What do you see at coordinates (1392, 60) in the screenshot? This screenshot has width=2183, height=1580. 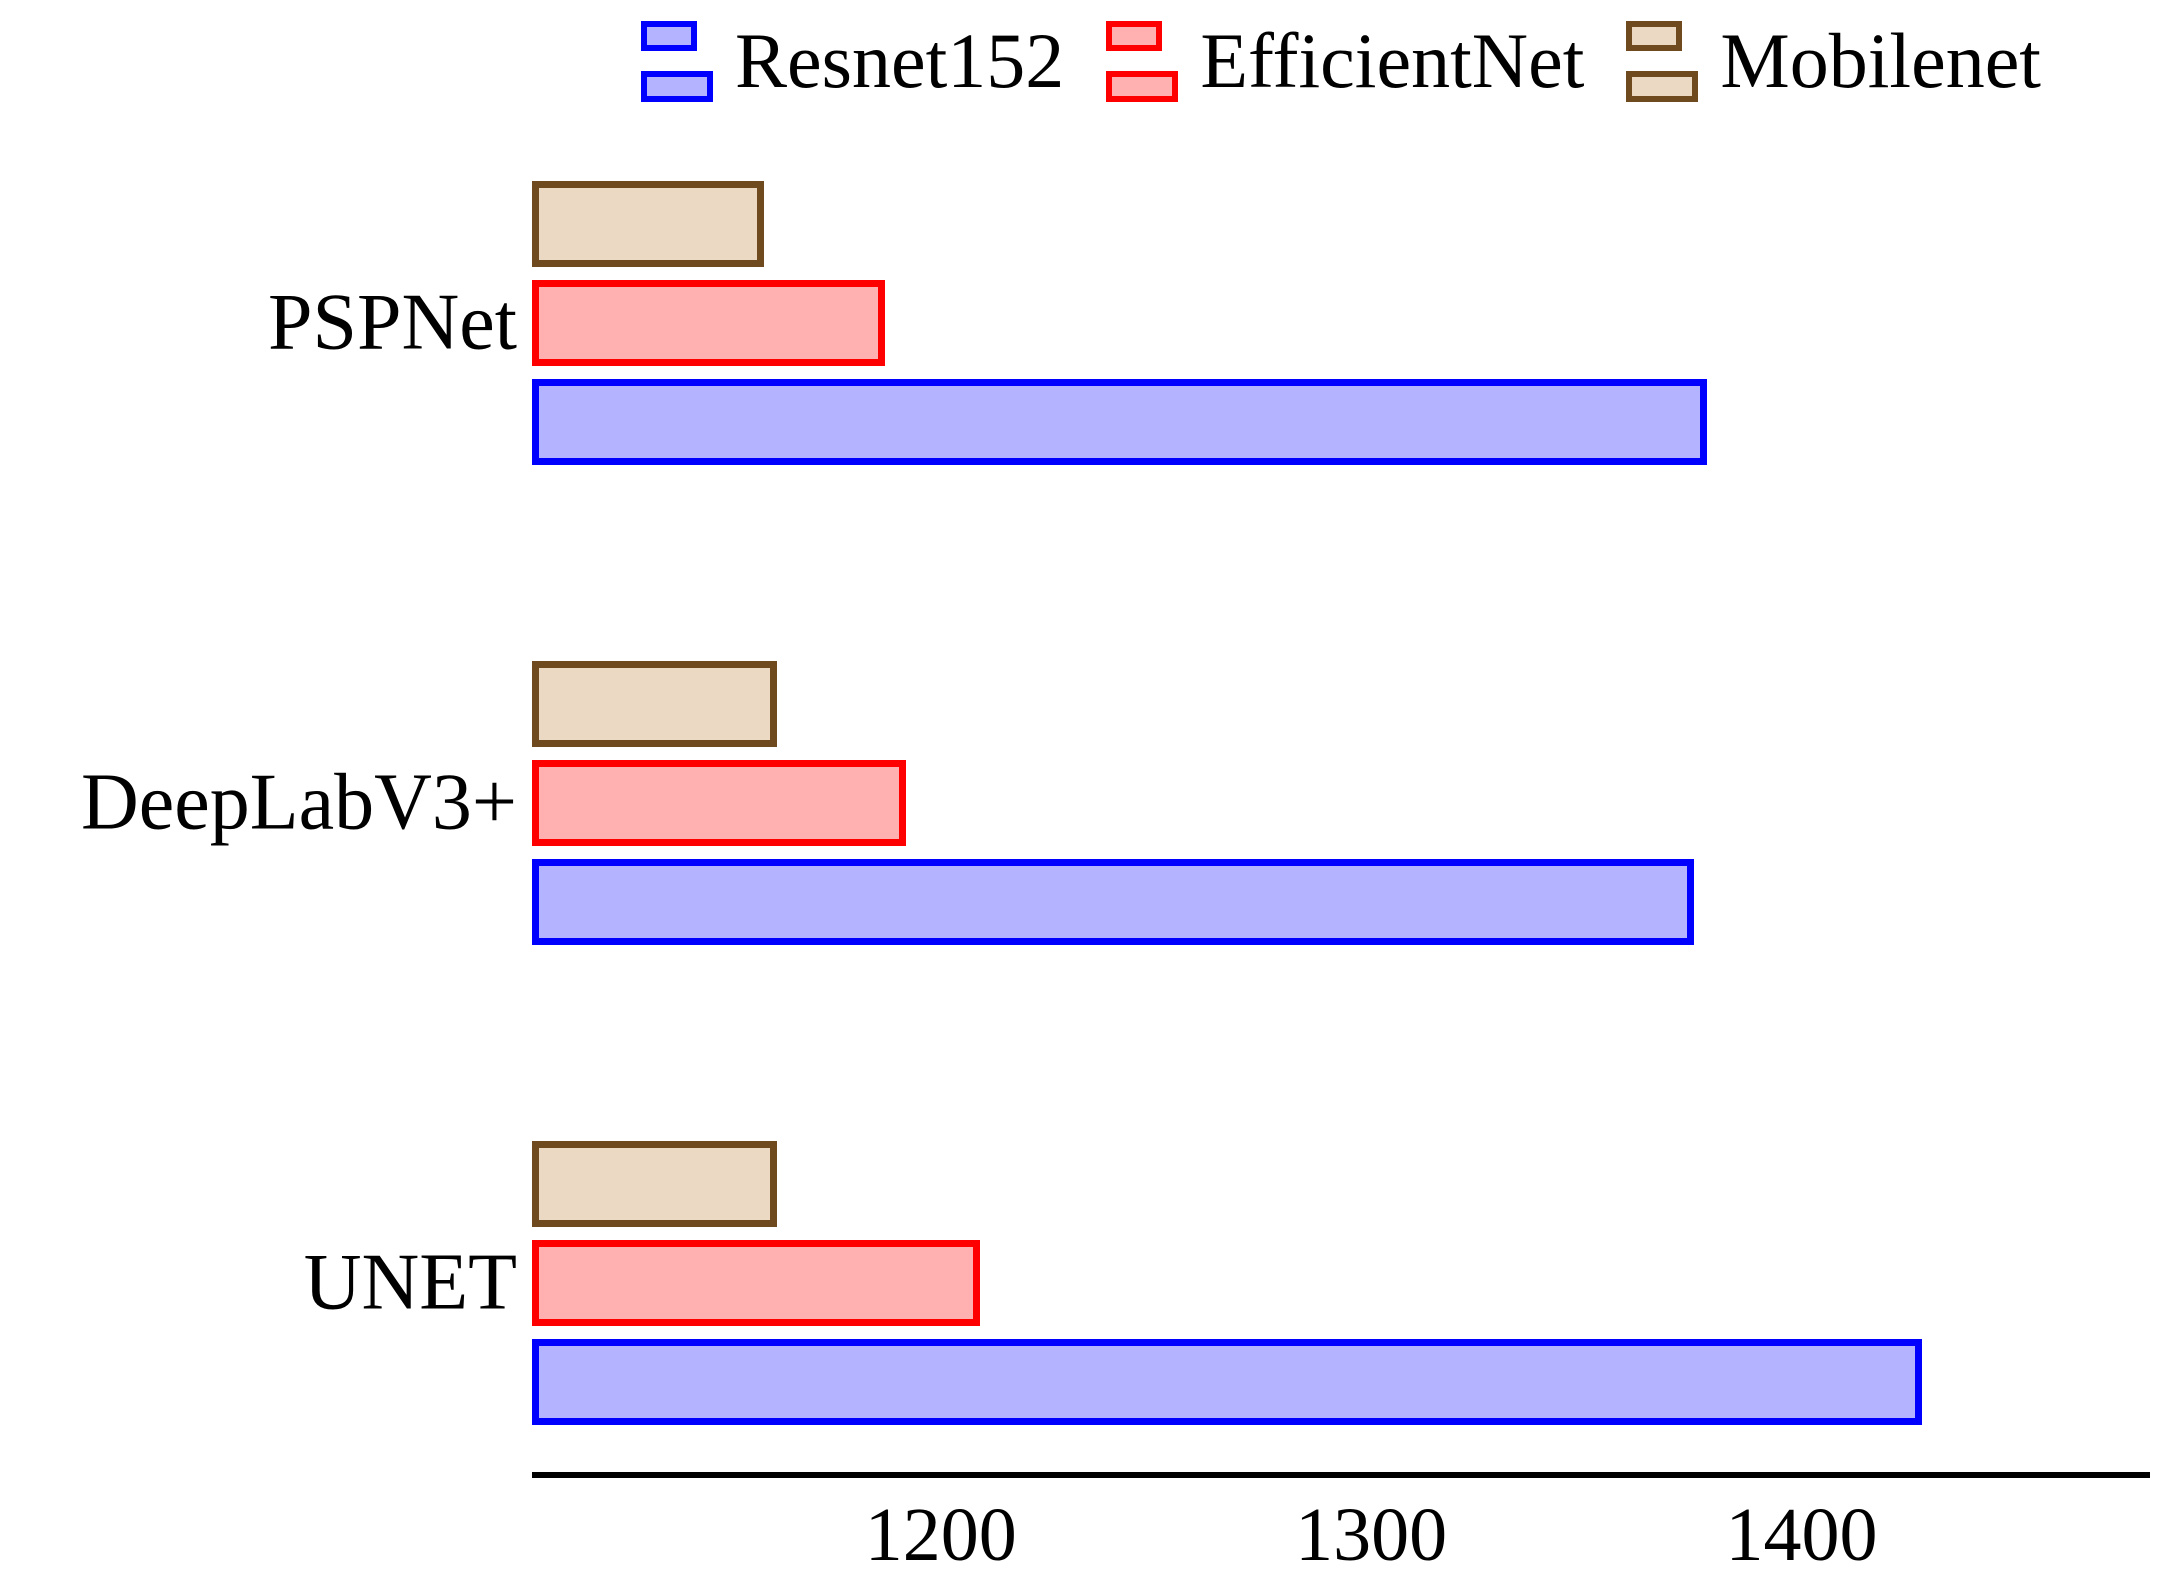 I see `legend-label-efficientnet: EfficientNet` at bounding box center [1392, 60].